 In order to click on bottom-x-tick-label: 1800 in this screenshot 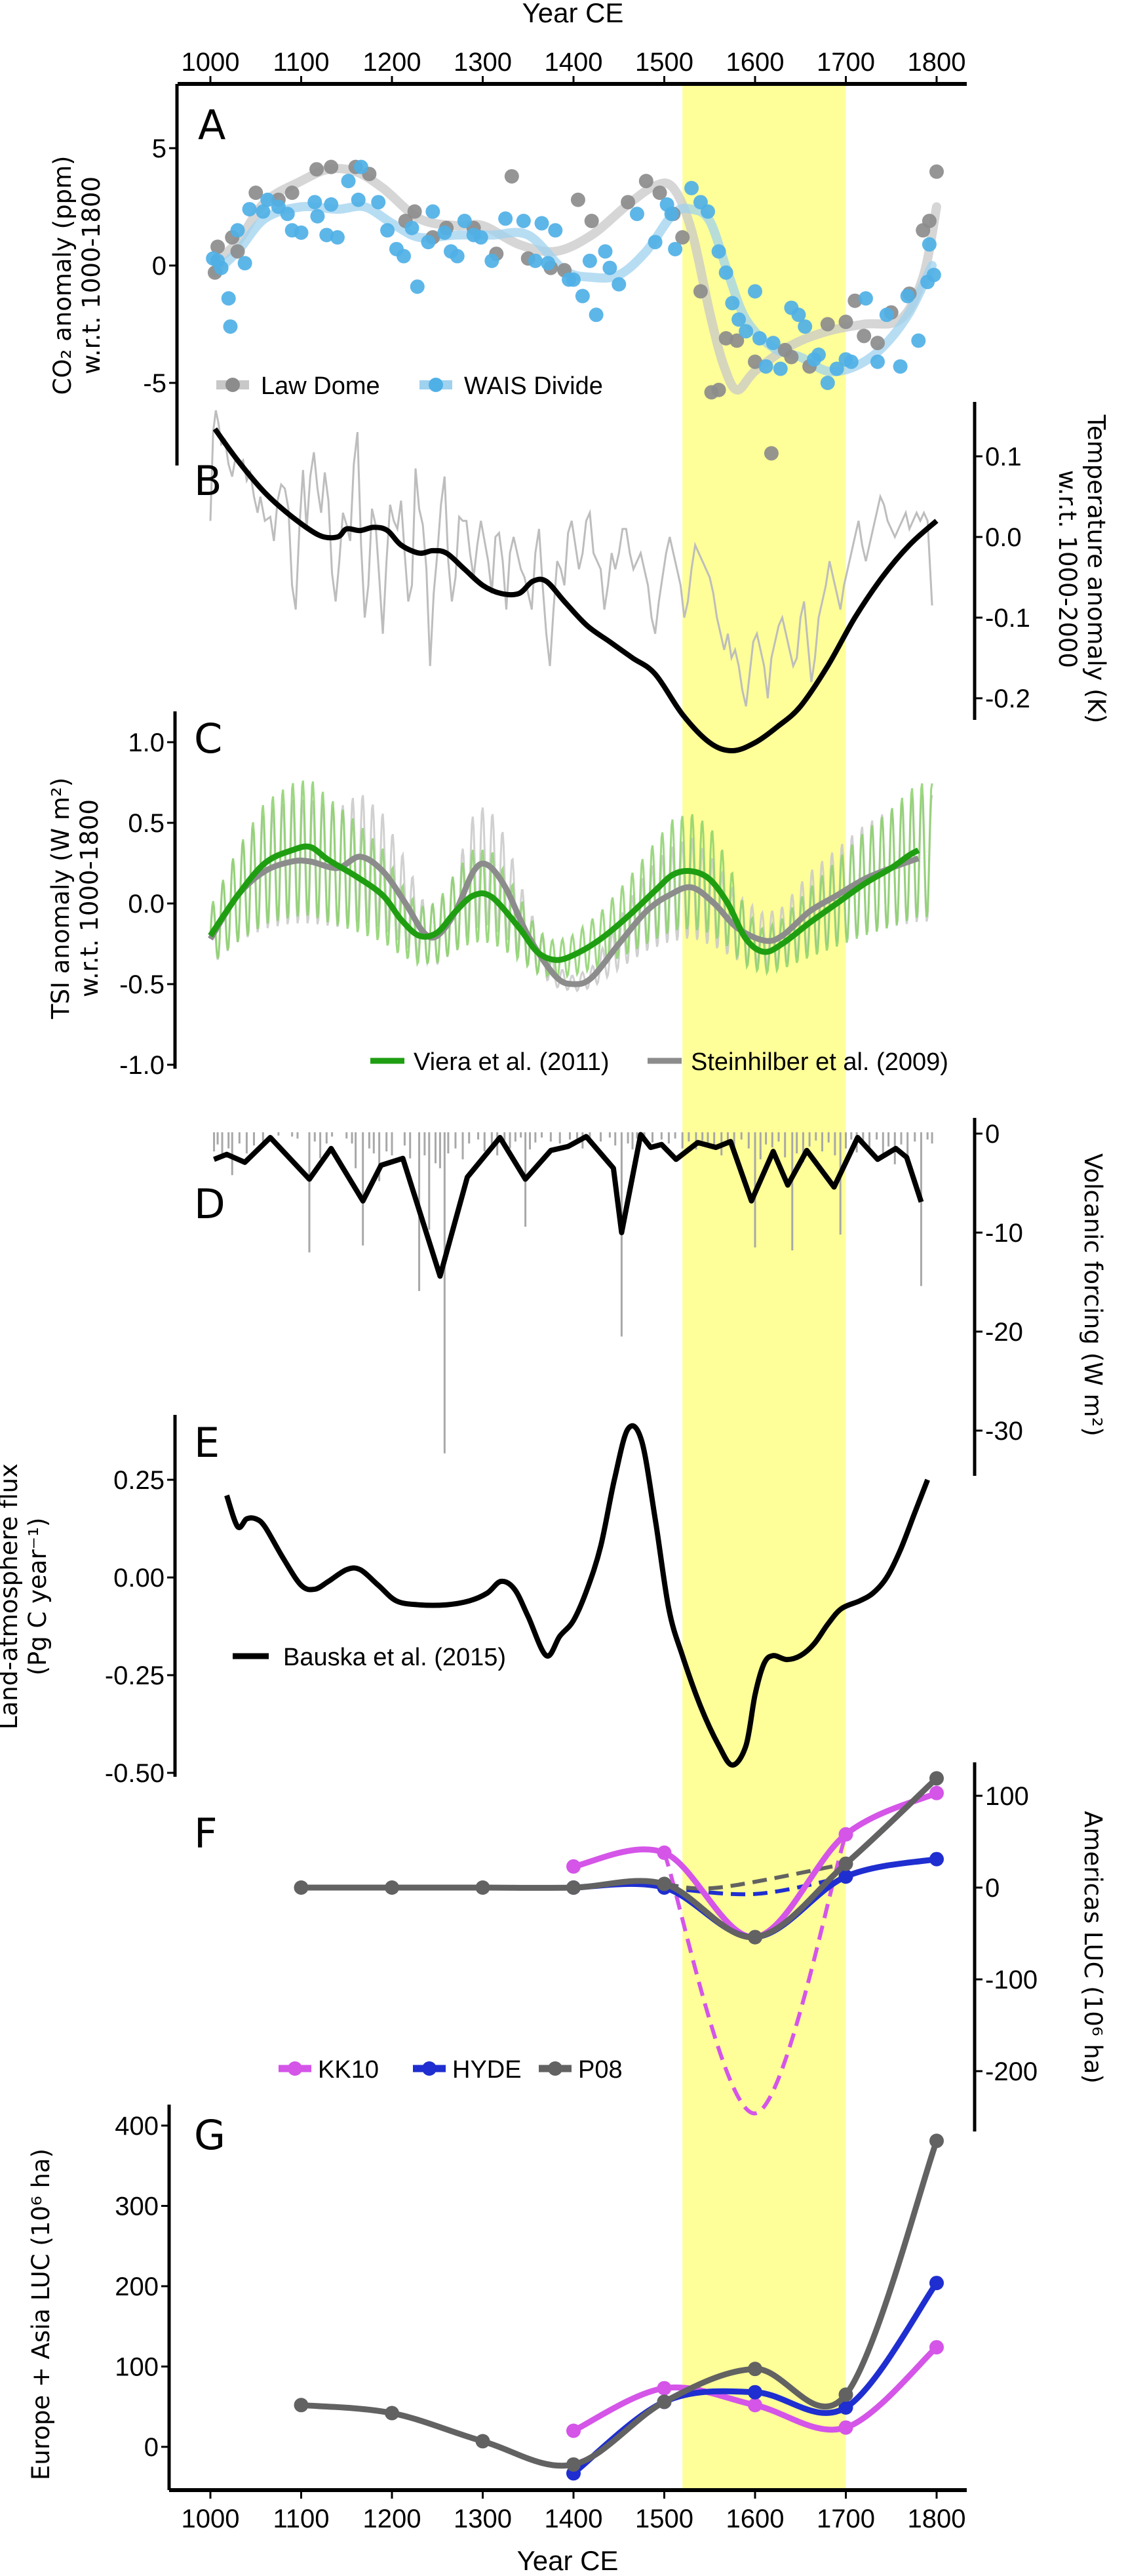, I will do `click(937, 2519)`.